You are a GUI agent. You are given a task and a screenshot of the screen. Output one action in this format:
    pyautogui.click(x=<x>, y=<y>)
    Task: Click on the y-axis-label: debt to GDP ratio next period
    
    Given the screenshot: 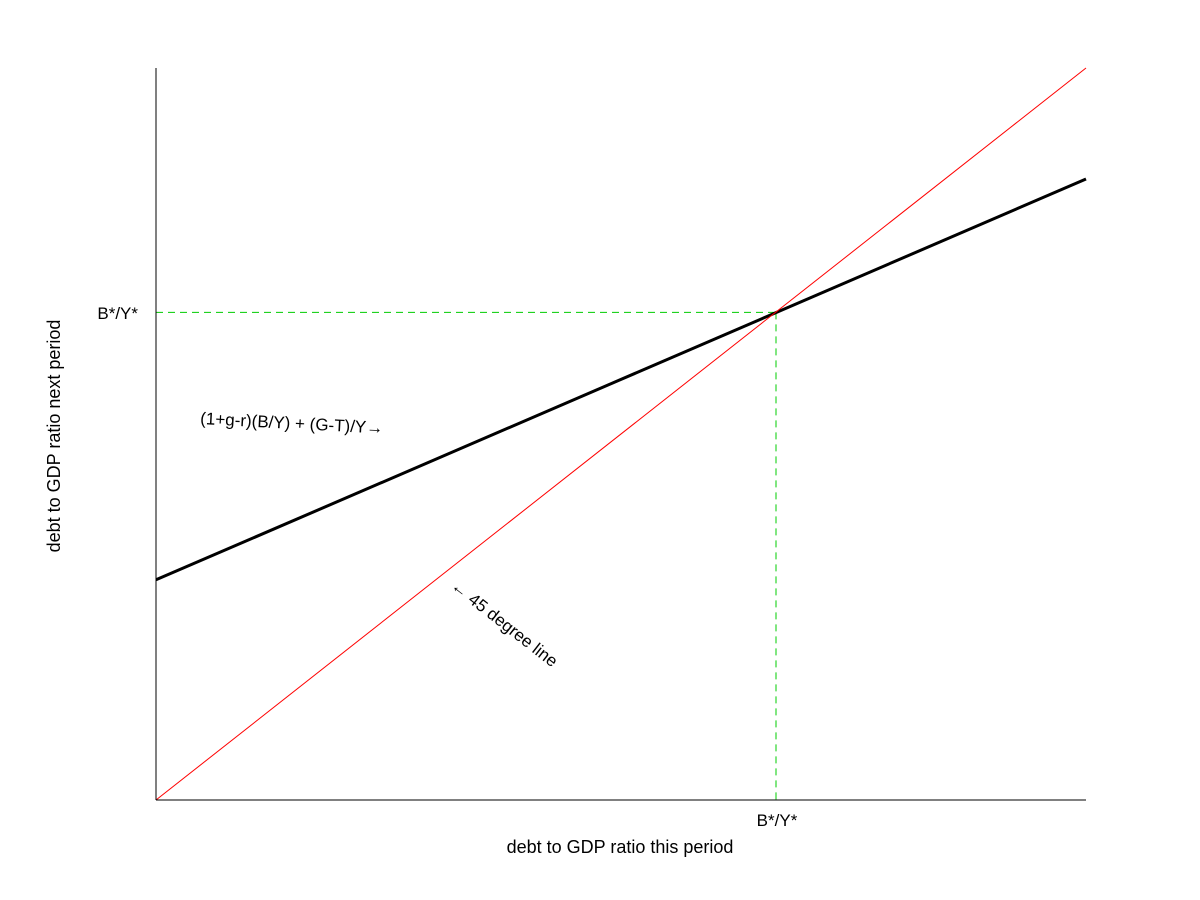 What is the action you would take?
    pyautogui.click(x=54, y=436)
    